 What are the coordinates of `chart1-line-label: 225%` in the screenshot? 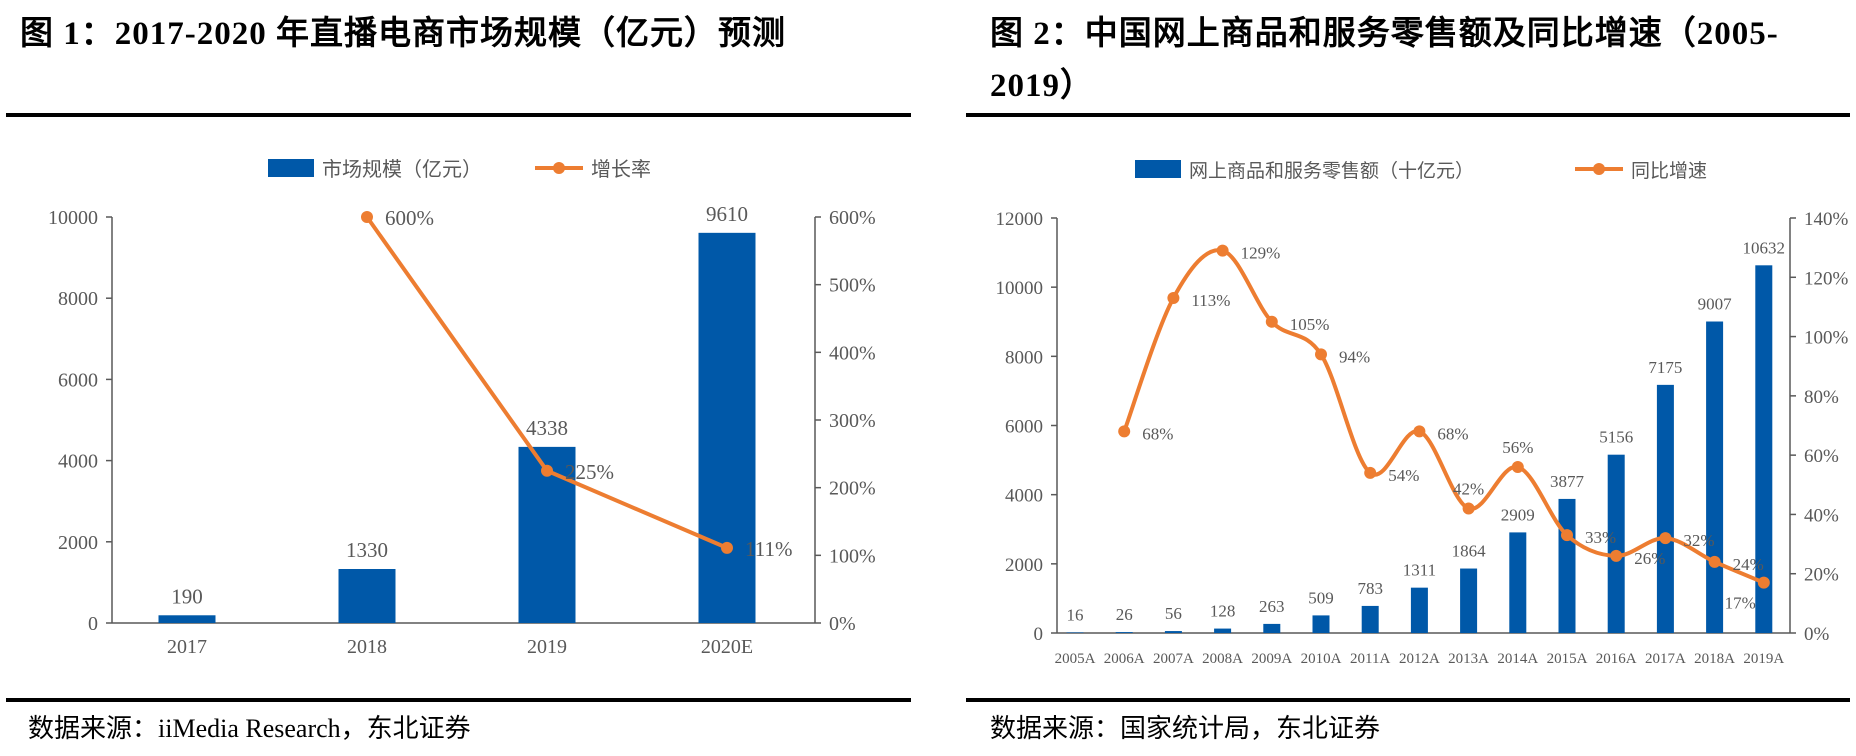 It's located at (589, 472).